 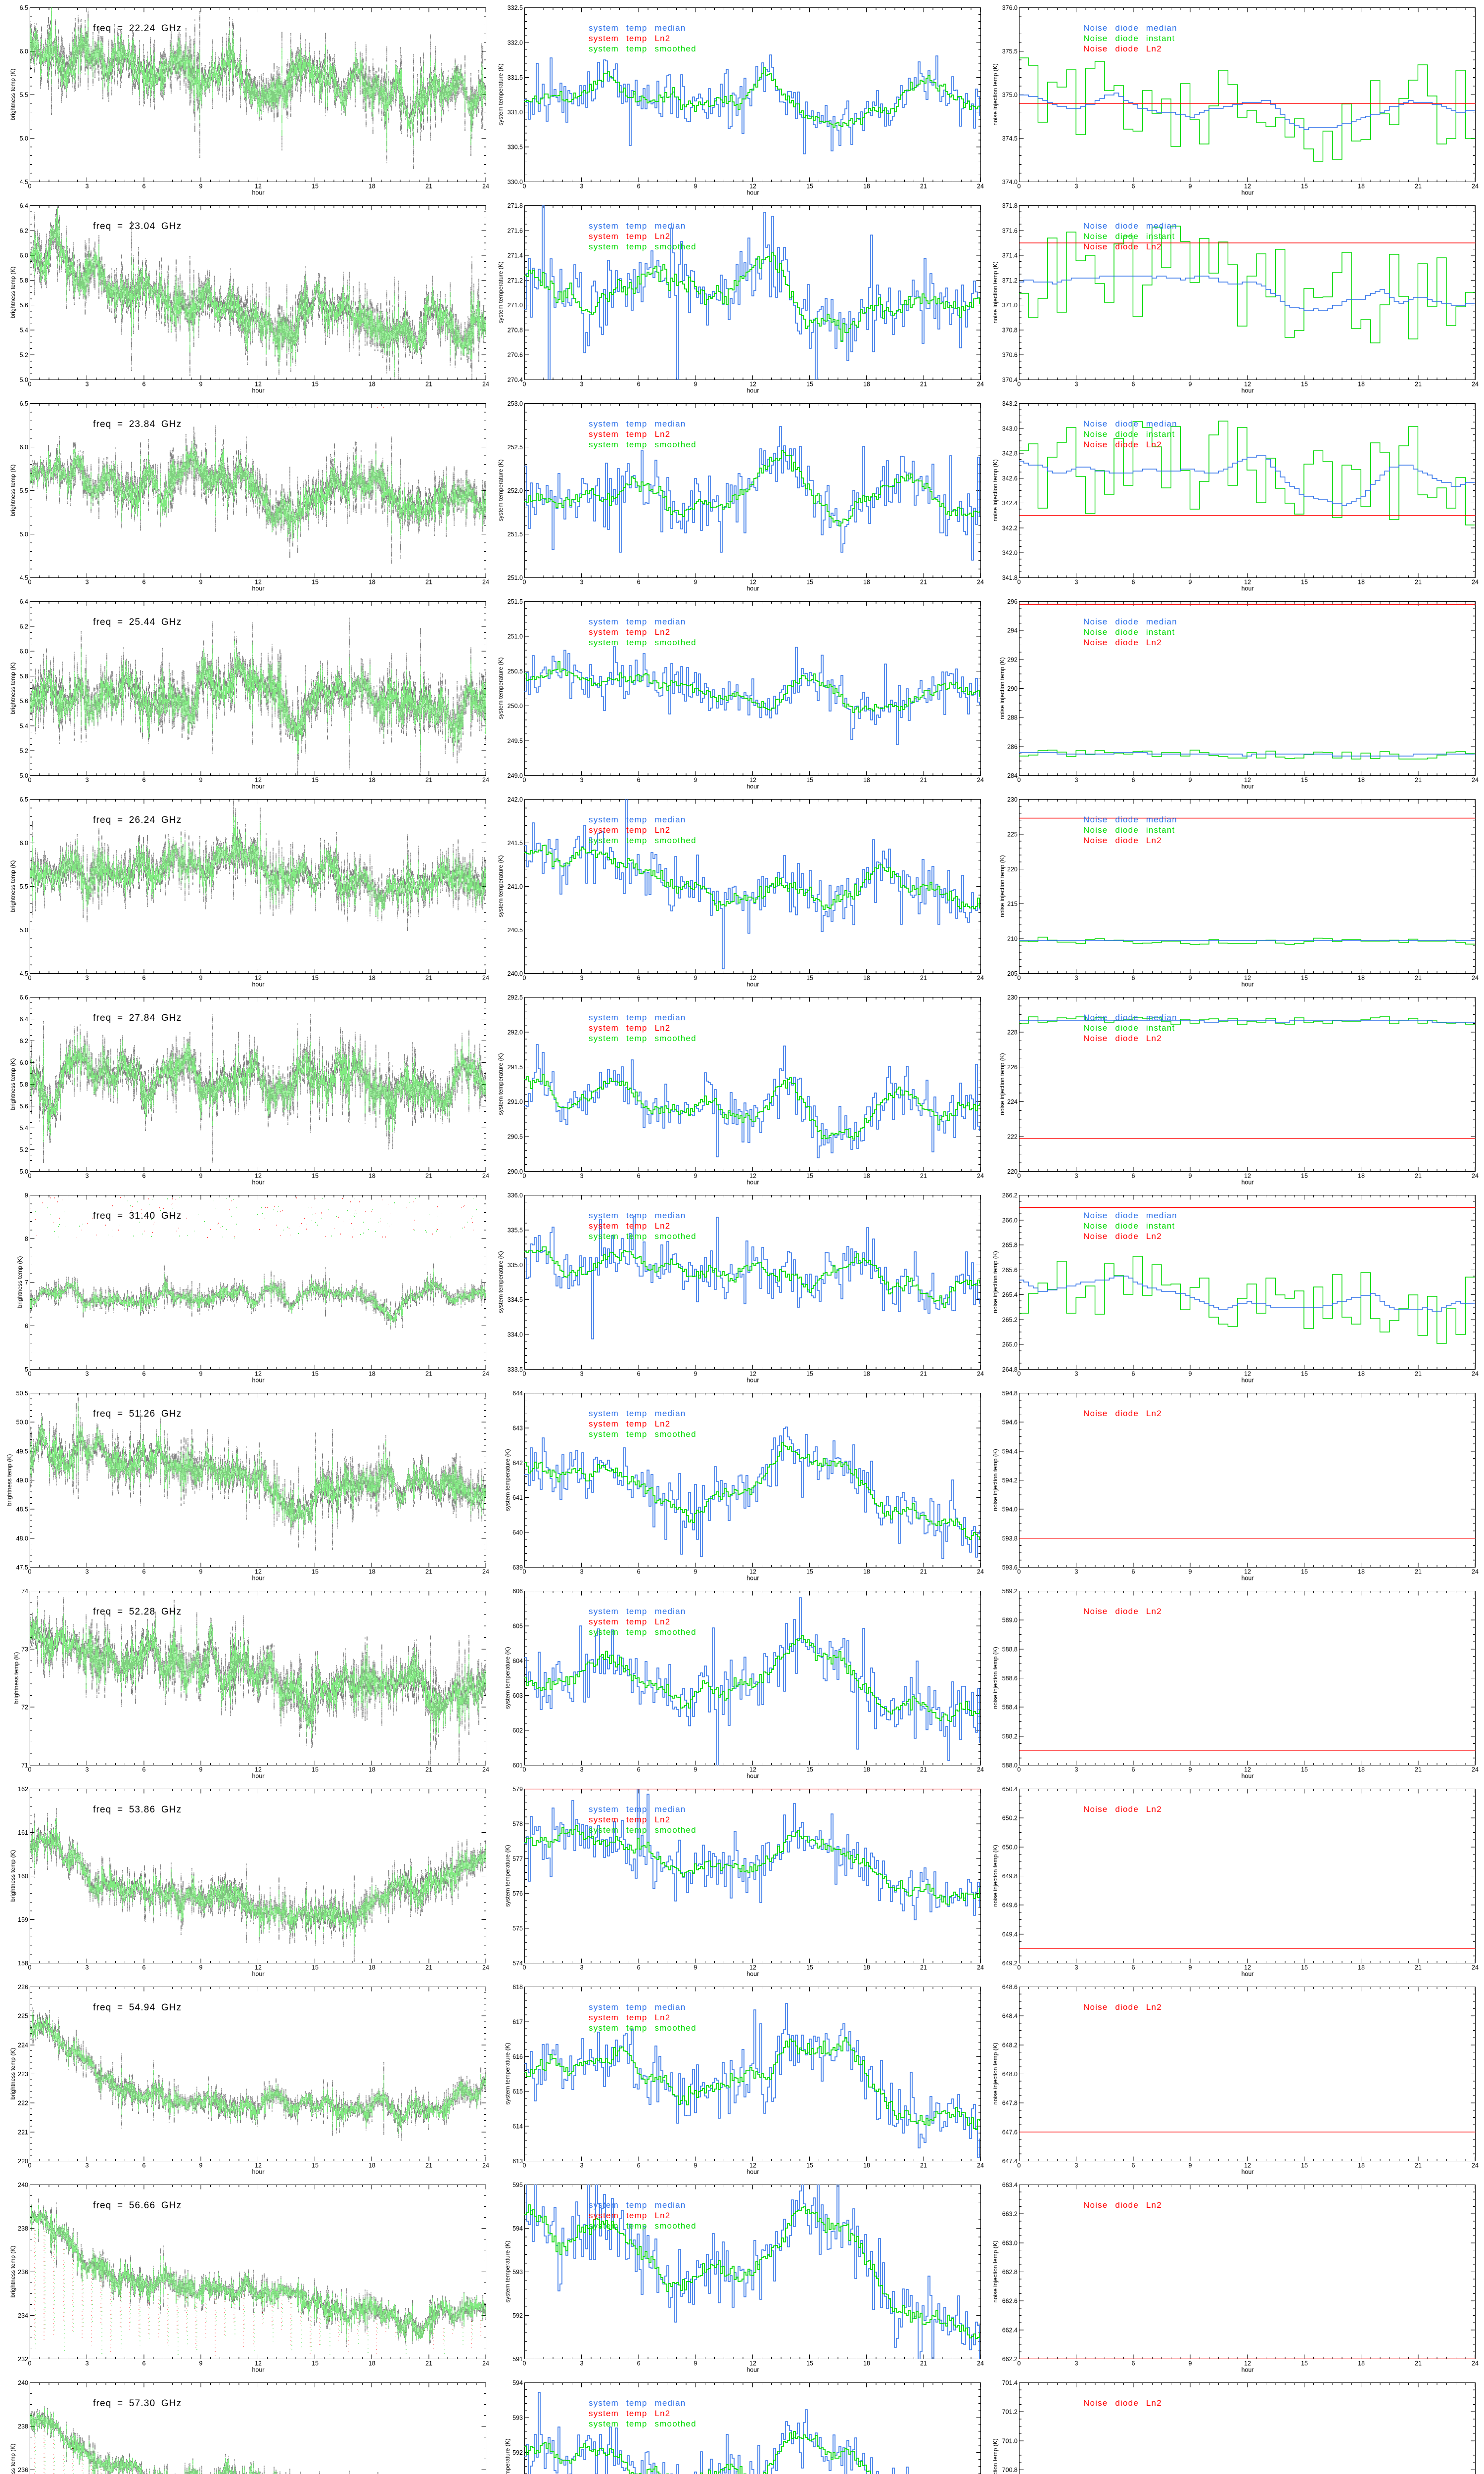 What do you see at coordinates (1010, 1650) in the screenshot?
I see `svg-text: 588.8` at bounding box center [1010, 1650].